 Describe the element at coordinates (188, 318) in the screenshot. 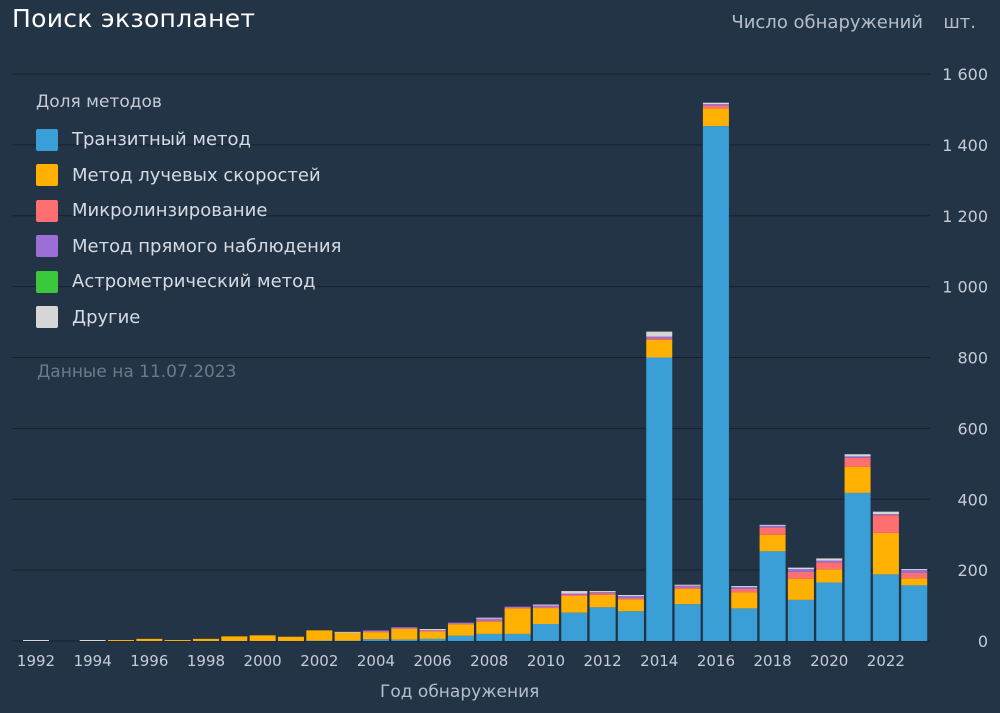

I see `legend-item-other: Другие` at that location.